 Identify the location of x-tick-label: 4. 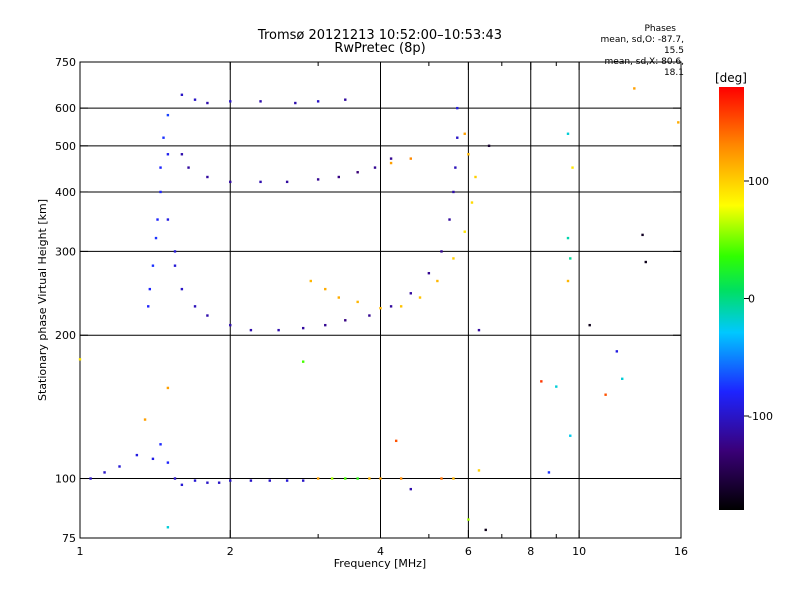
(380, 551).